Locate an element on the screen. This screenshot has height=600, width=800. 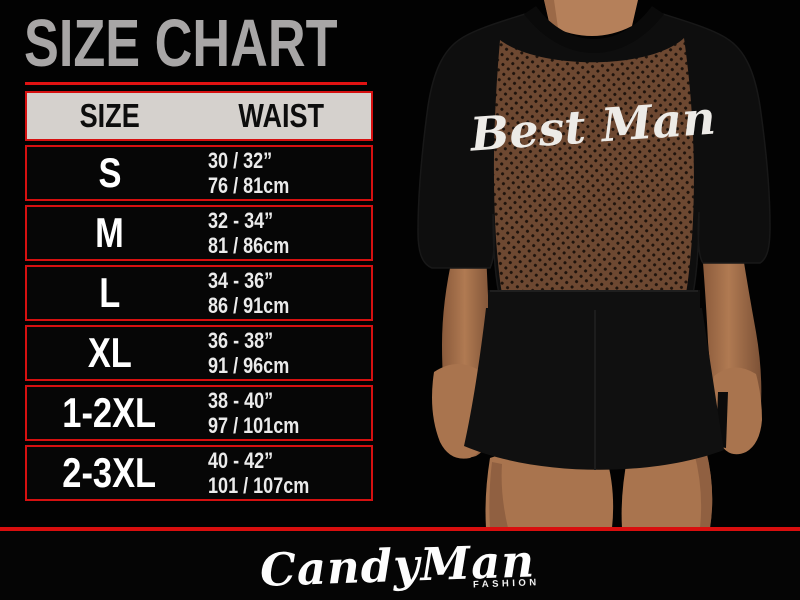
size-cell: 2-3XL is located at coordinates (109, 473).